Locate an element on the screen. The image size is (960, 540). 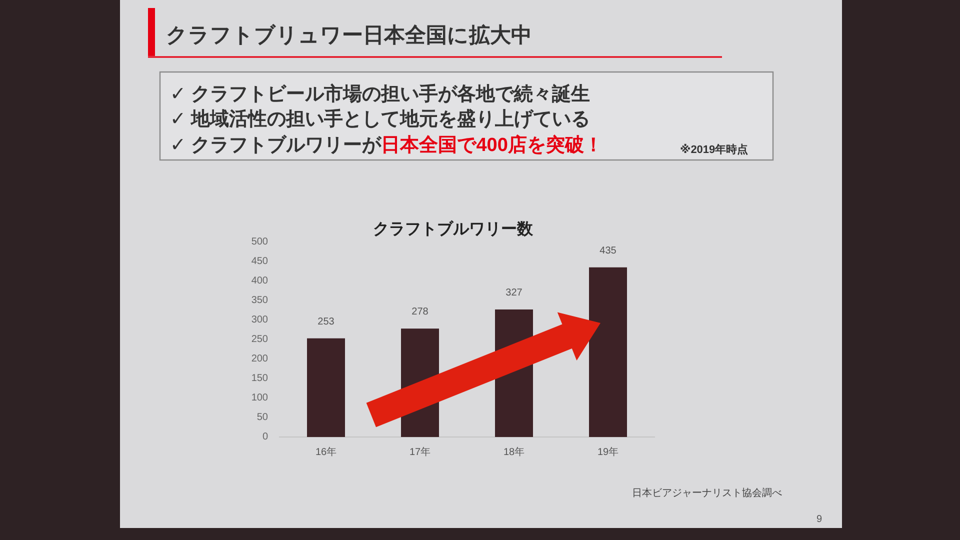
y-tick-label: 500 is located at coordinates (259, 242).